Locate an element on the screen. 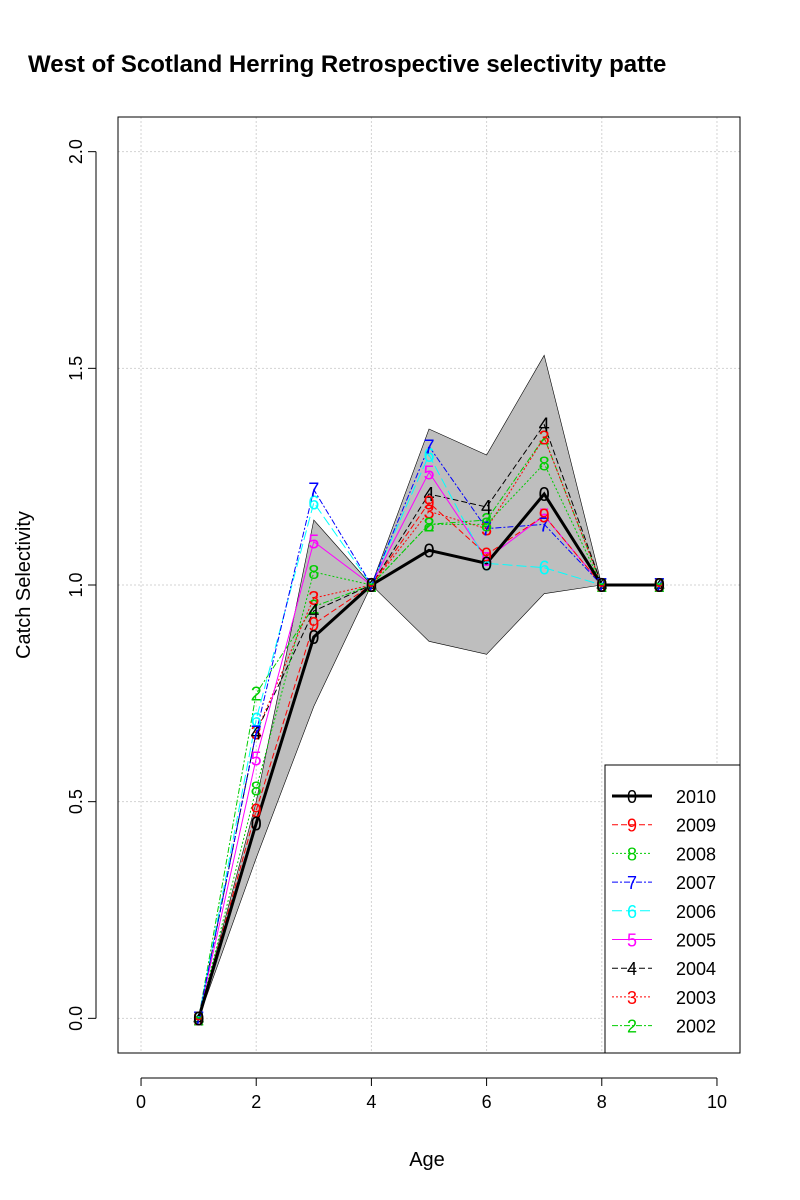 The height and width of the screenshot is (1200, 800). x-axis: 0 2 4 6 8 10 is located at coordinates (431, 1094).